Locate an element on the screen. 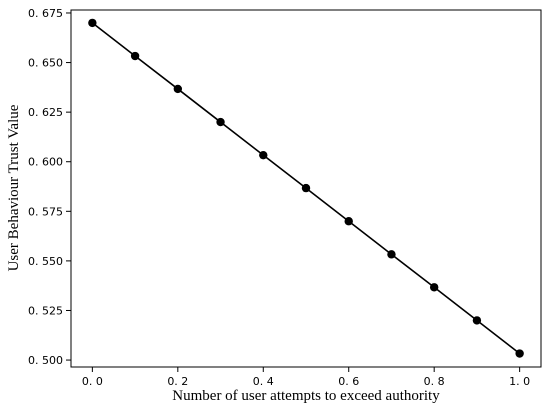 Image resolution: width=550 pixels, height=410 pixels. y-tick-label: 0. 675 is located at coordinates (45, 13).